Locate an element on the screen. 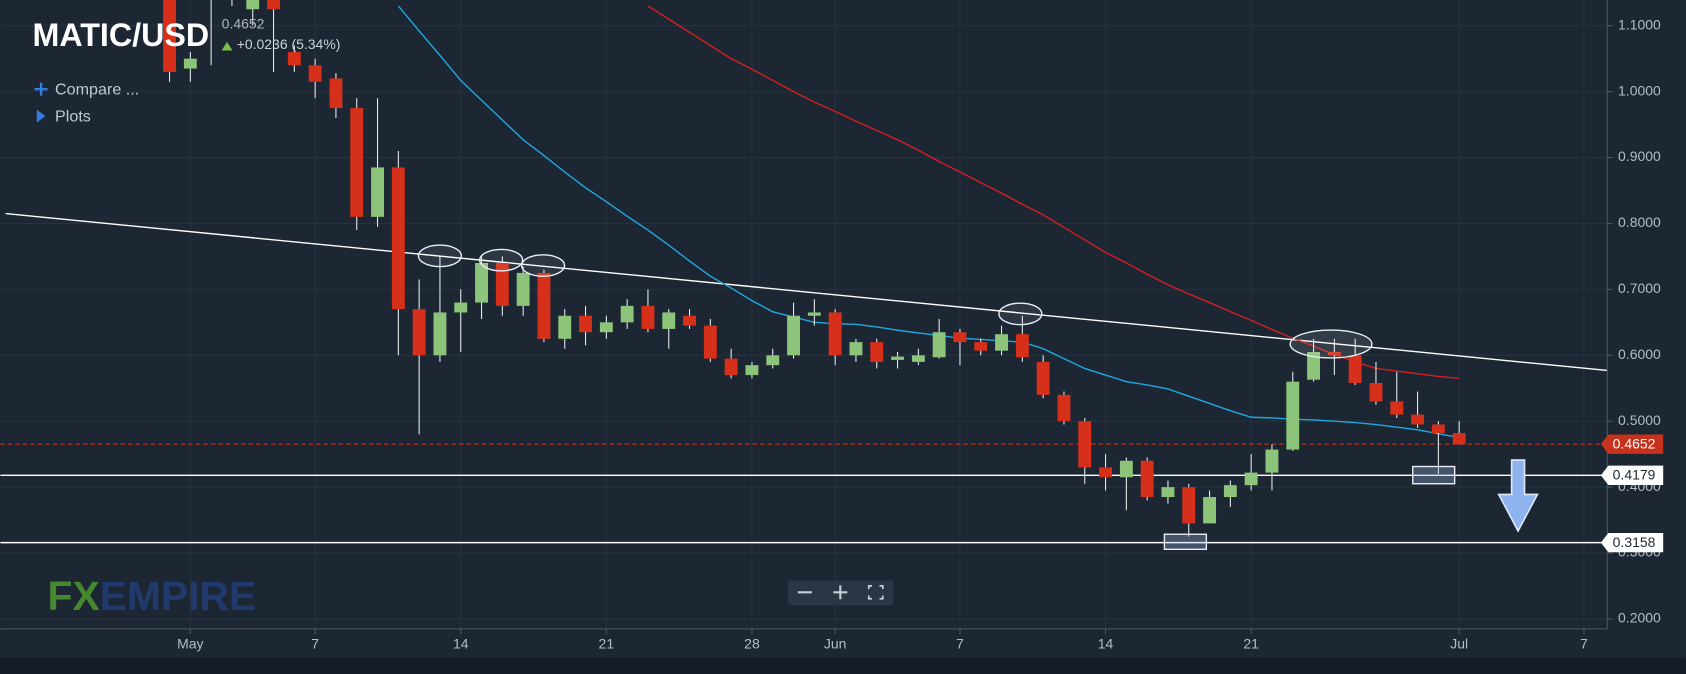 This screenshot has height=674, width=1686. bottom-bar is located at coordinates (843, 665).